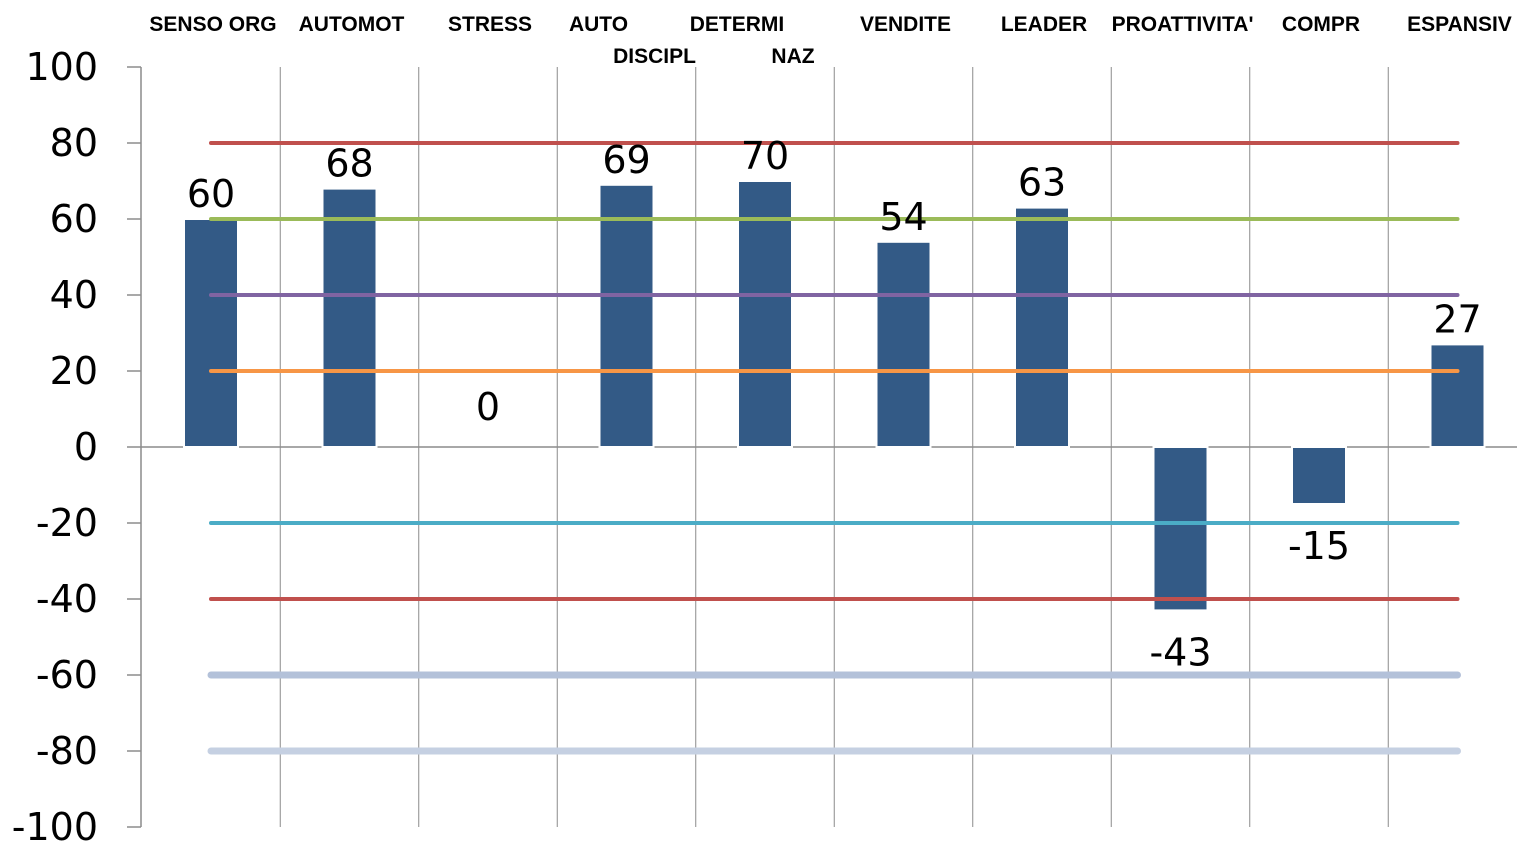 The image size is (1517, 851). I want to click on y-tick-label: 60, so click(74, 219).